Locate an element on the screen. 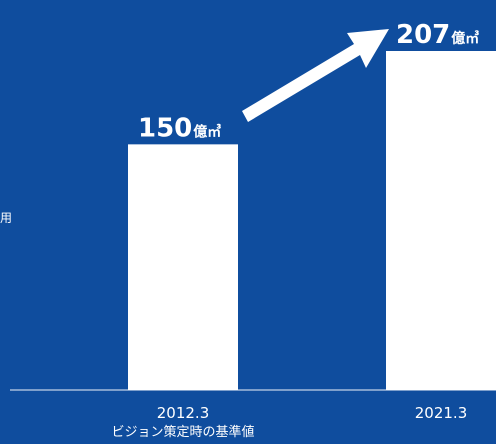 The image size is (496, 444). side-label: 用 is located at coordinates (6, 218).